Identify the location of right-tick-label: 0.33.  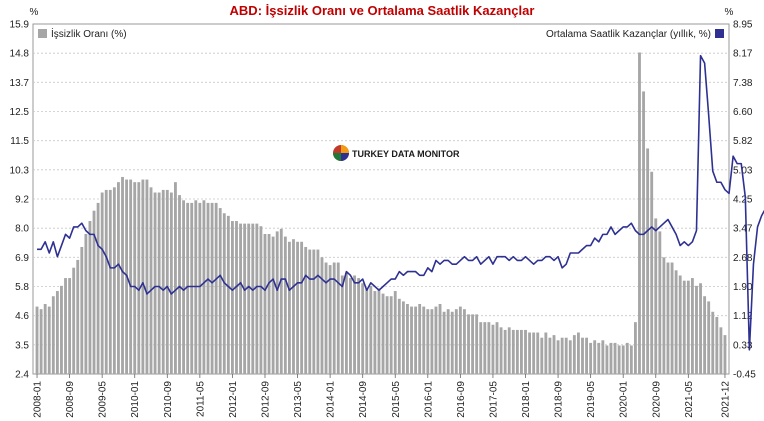
(743, 345).